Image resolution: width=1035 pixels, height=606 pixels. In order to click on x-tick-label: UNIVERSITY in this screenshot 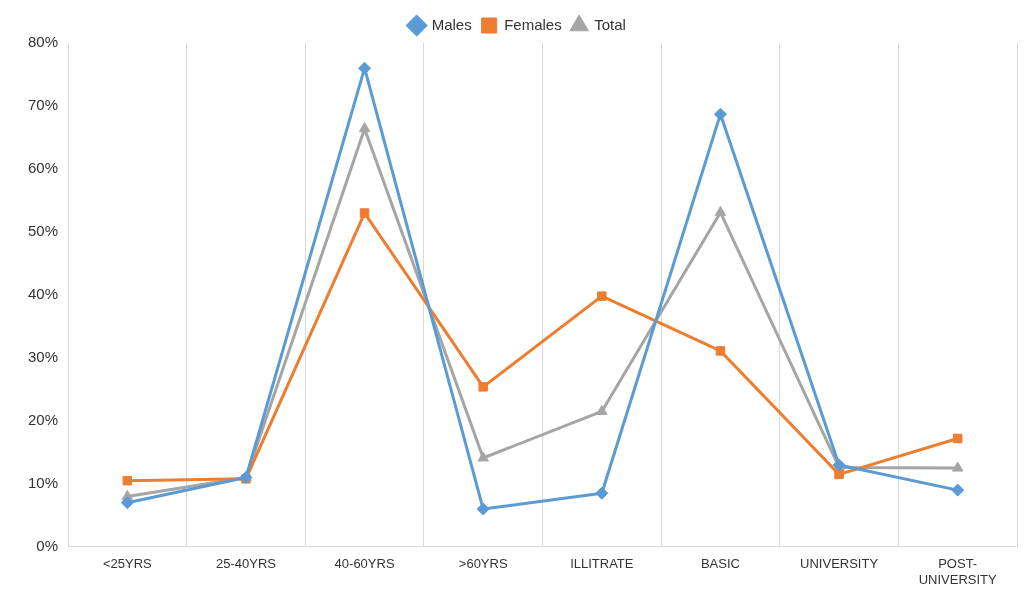, I will do `click(839, 564)`.